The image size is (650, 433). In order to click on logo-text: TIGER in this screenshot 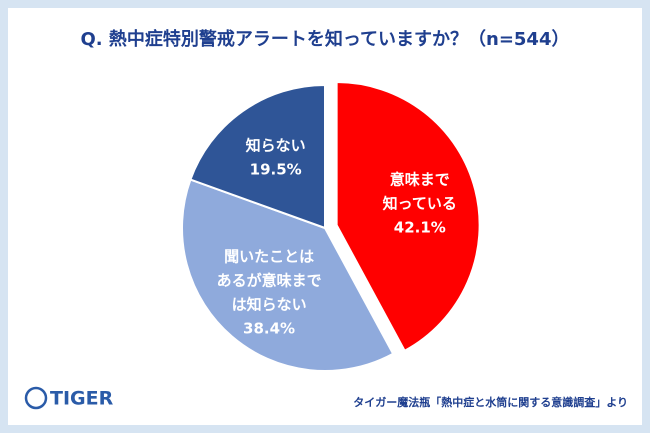, I will do `click(82, 399)`.